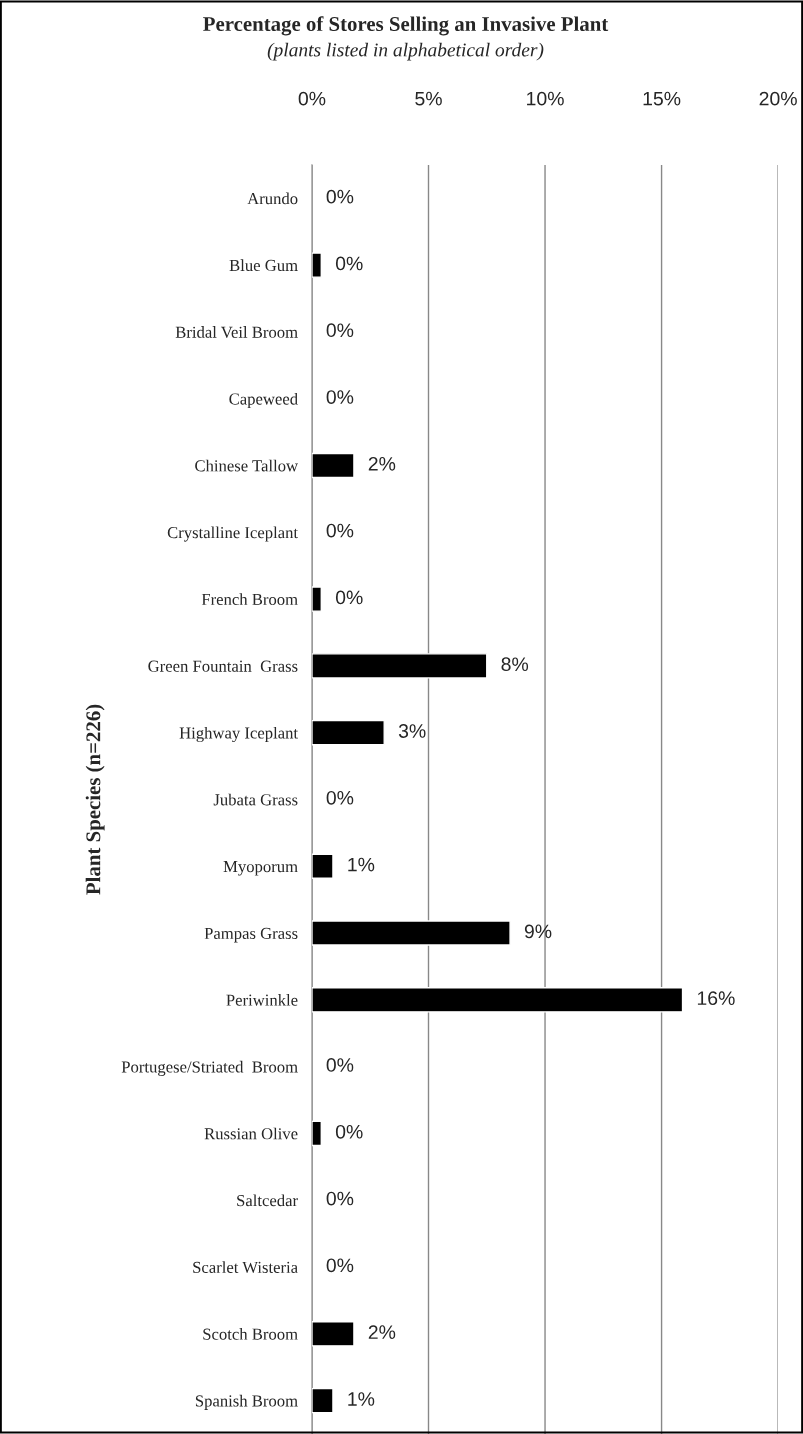 This screenshot has height=1434, width=803. I want to click on y-tick-label: Scarlet Wisteria, so click(245, 1267).